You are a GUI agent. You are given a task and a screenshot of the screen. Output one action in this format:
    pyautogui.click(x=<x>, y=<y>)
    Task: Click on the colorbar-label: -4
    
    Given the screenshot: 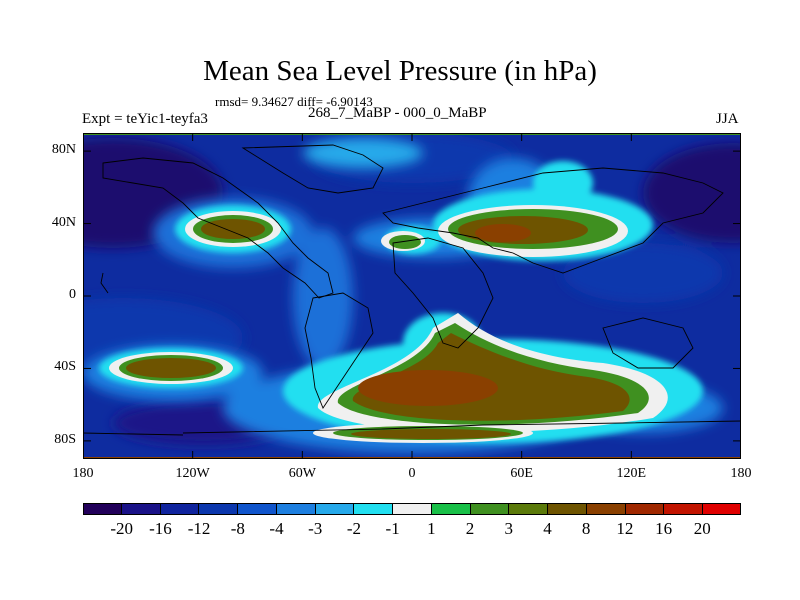 What is the action you would take?
    pyautogui.click(x=276, y=528)
    